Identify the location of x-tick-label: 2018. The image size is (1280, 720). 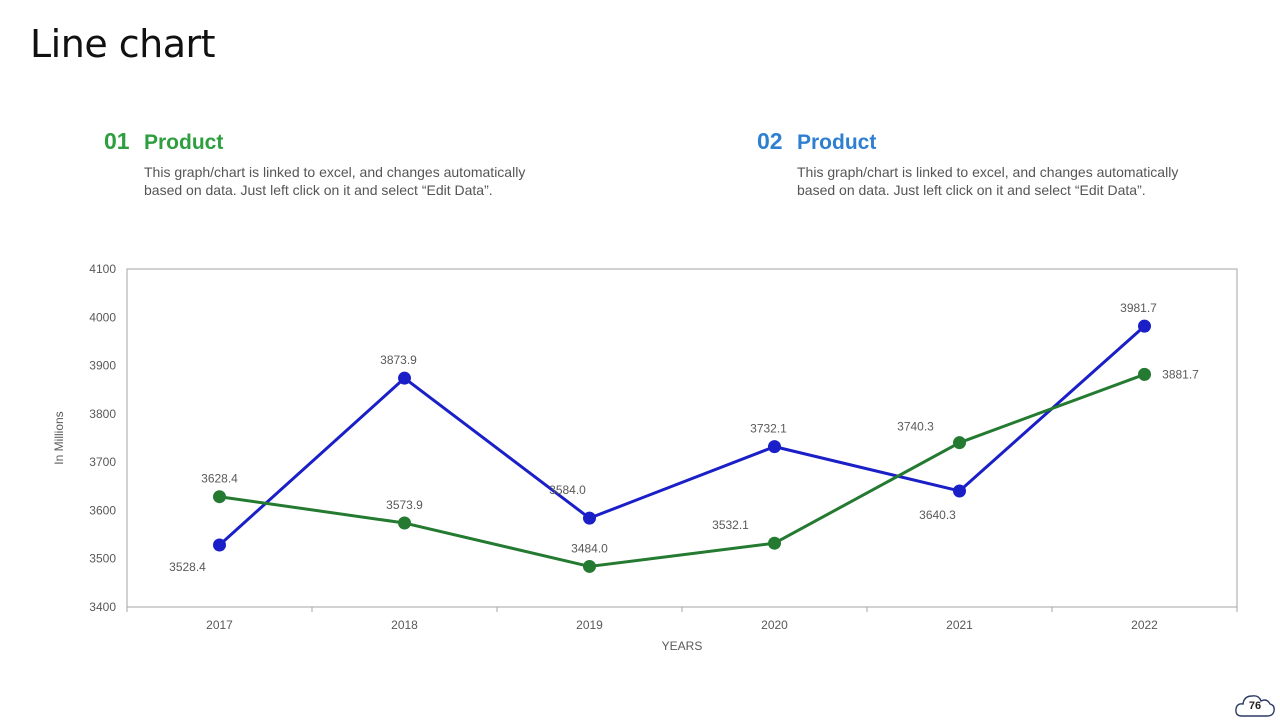
(404, 625).